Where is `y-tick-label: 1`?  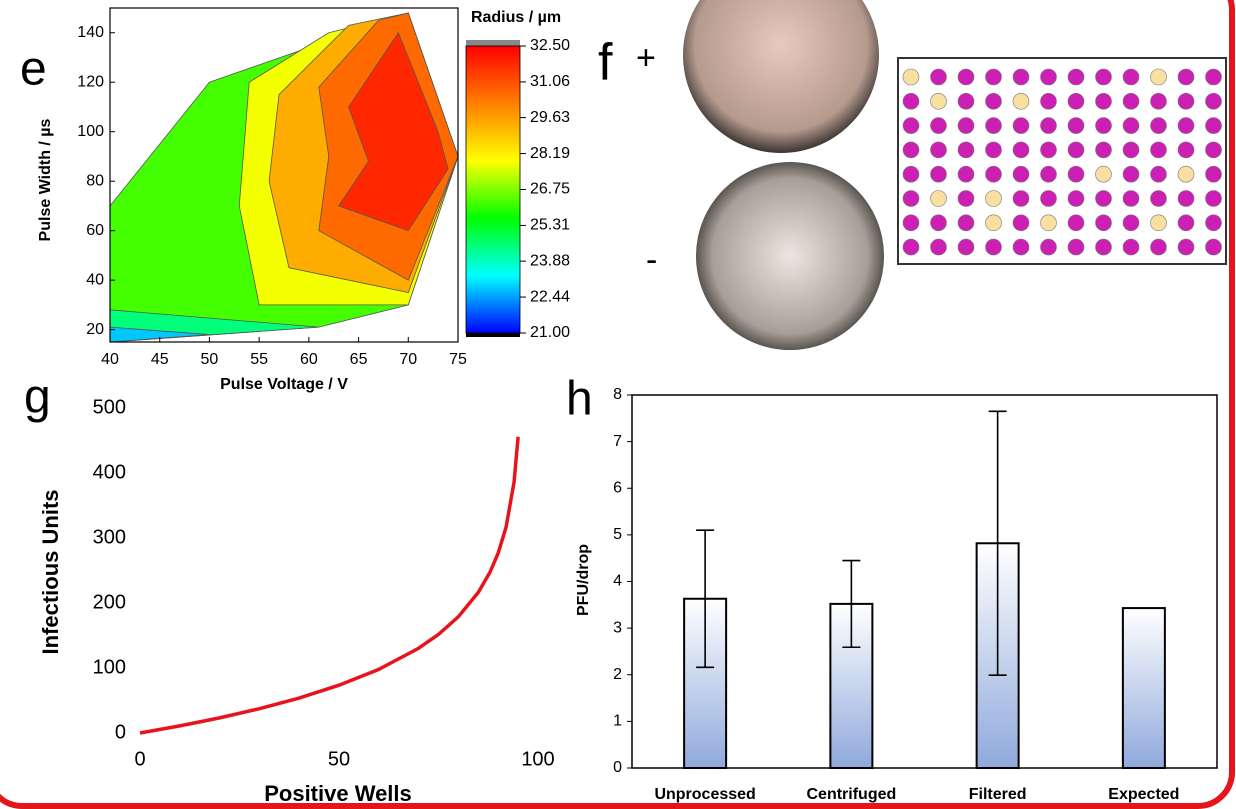
y-tick-label: 1 is located at coordinates (617, 721).